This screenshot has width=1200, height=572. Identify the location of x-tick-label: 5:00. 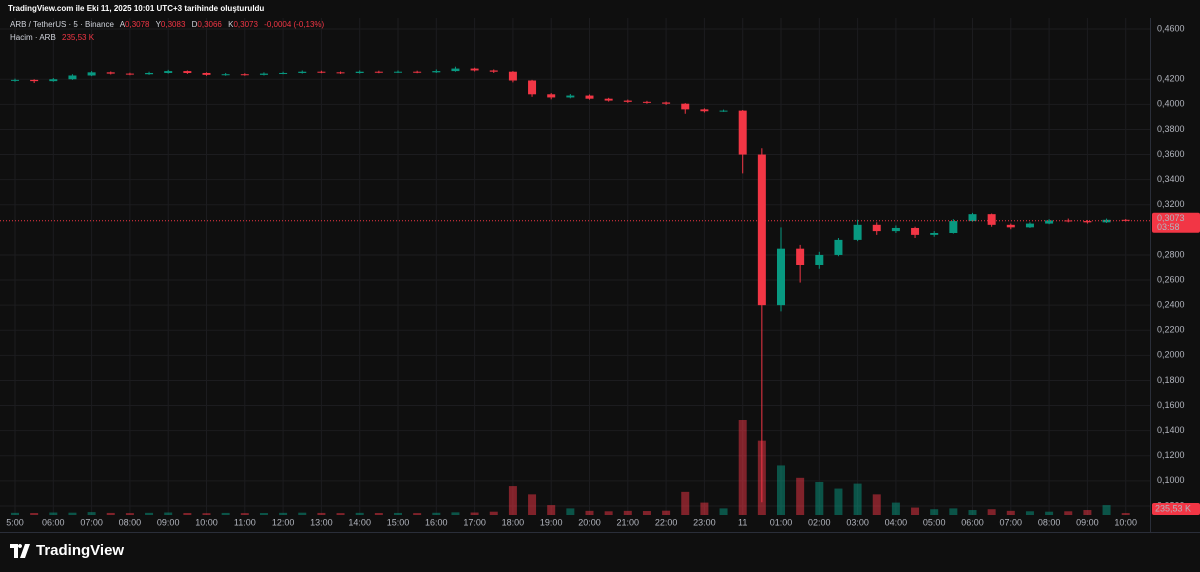
(15, 522).